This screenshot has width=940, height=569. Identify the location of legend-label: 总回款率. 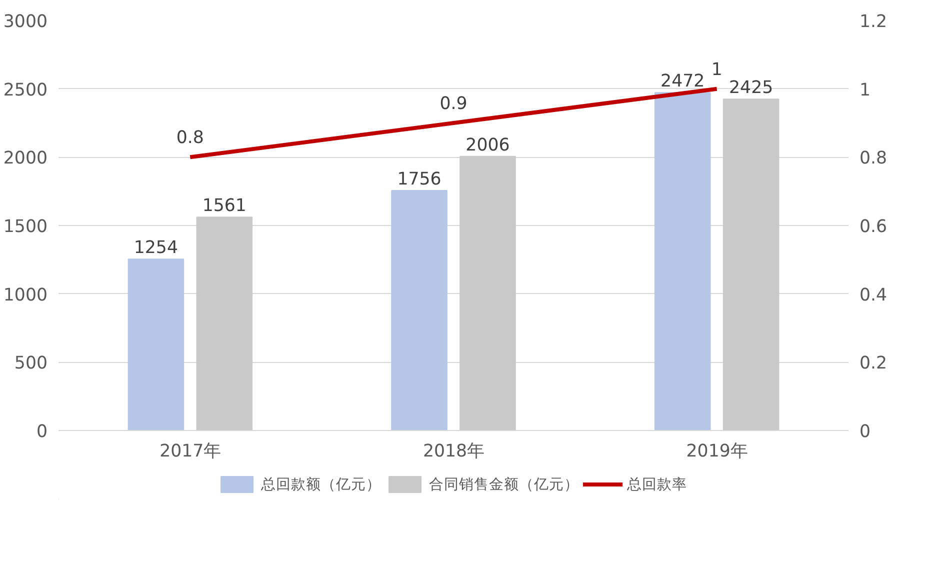
(657, 484).